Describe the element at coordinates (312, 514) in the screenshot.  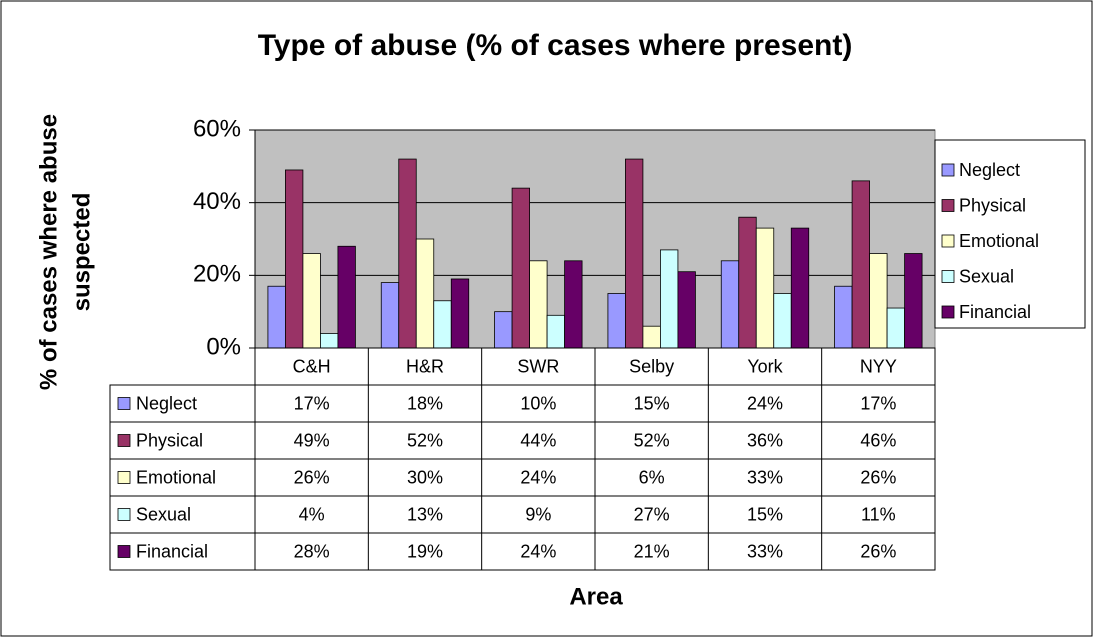
I see `table-cell: 4%` at that location.